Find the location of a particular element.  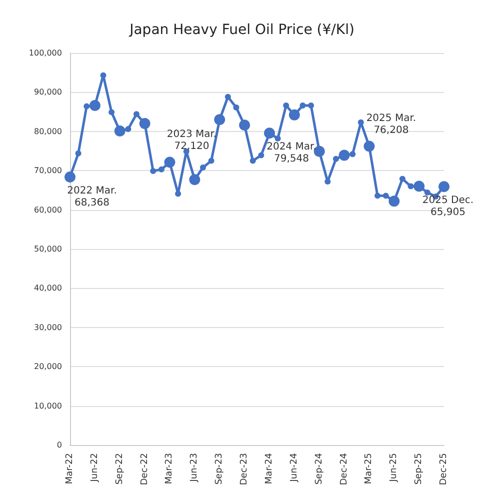

annotation: 2022 Mar. 68,368 is located at coordinates (92, 196).